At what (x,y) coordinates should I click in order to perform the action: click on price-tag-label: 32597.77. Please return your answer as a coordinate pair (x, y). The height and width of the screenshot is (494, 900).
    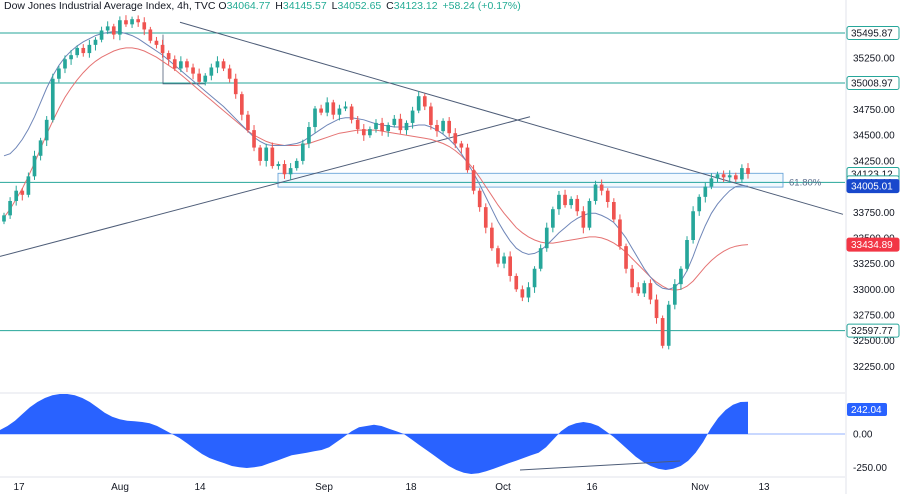
    Looking at the image, I should click on (872, 331).